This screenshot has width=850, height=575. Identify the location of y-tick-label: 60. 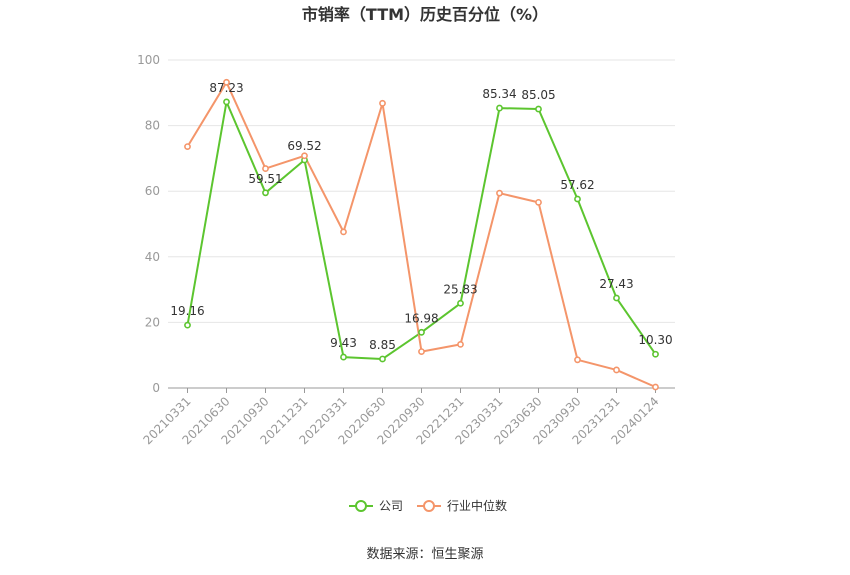
(152, 191).